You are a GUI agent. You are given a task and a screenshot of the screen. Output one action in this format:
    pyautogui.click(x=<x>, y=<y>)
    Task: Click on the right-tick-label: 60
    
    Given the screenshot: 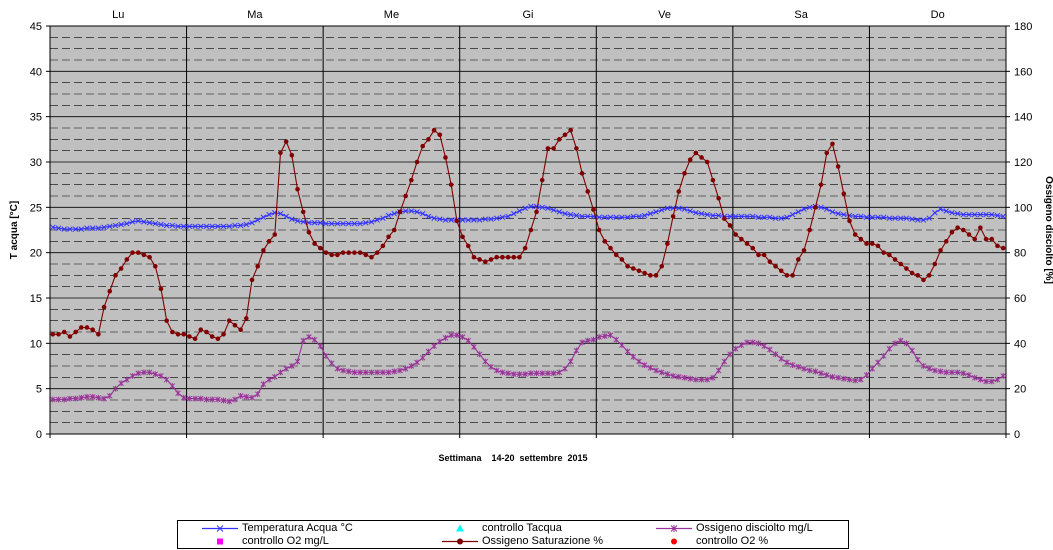 What is the action you would take?
    pyautogui.click(x=1020, y=299)
    